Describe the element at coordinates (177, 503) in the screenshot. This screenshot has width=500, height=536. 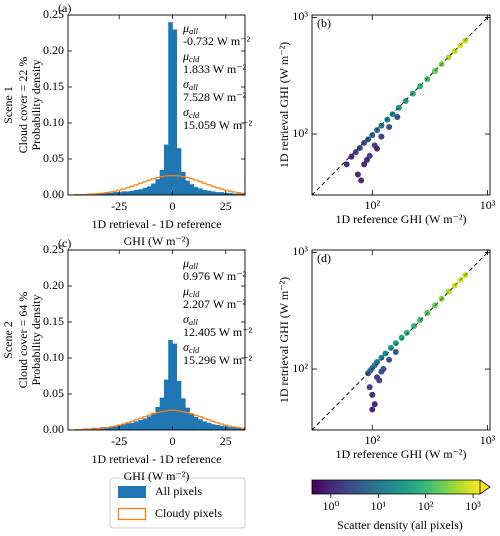
I see `legend: All pixels Cloudy pixels` at that location.